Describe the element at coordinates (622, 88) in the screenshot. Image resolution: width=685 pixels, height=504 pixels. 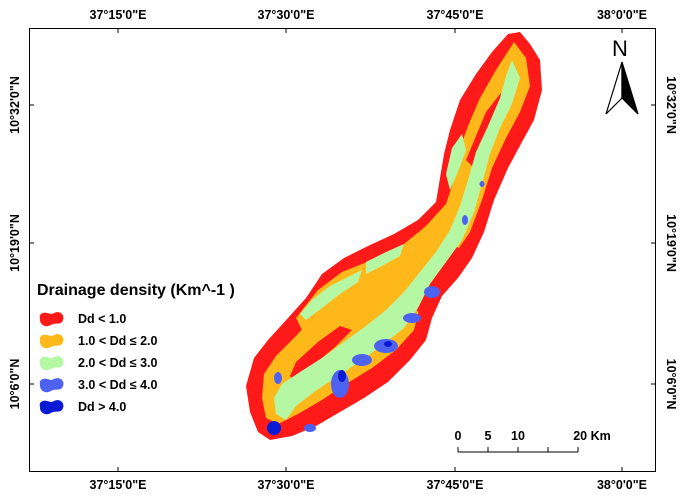
I see `north-arrow` at that location.